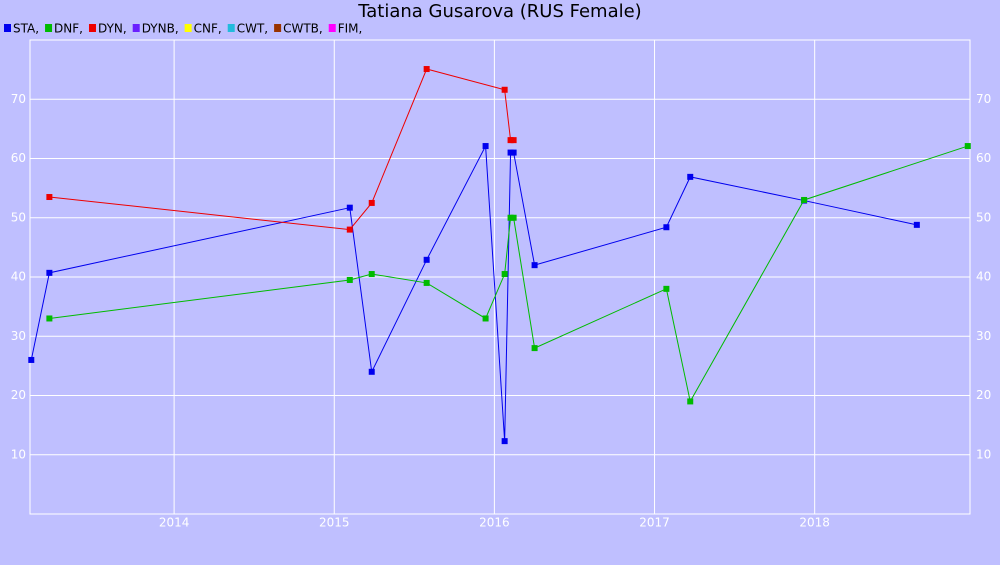 Image resolution: width=1000 pixels, height=565 pixels. I want to click on y-tick-label: 30, so click(18, 336).